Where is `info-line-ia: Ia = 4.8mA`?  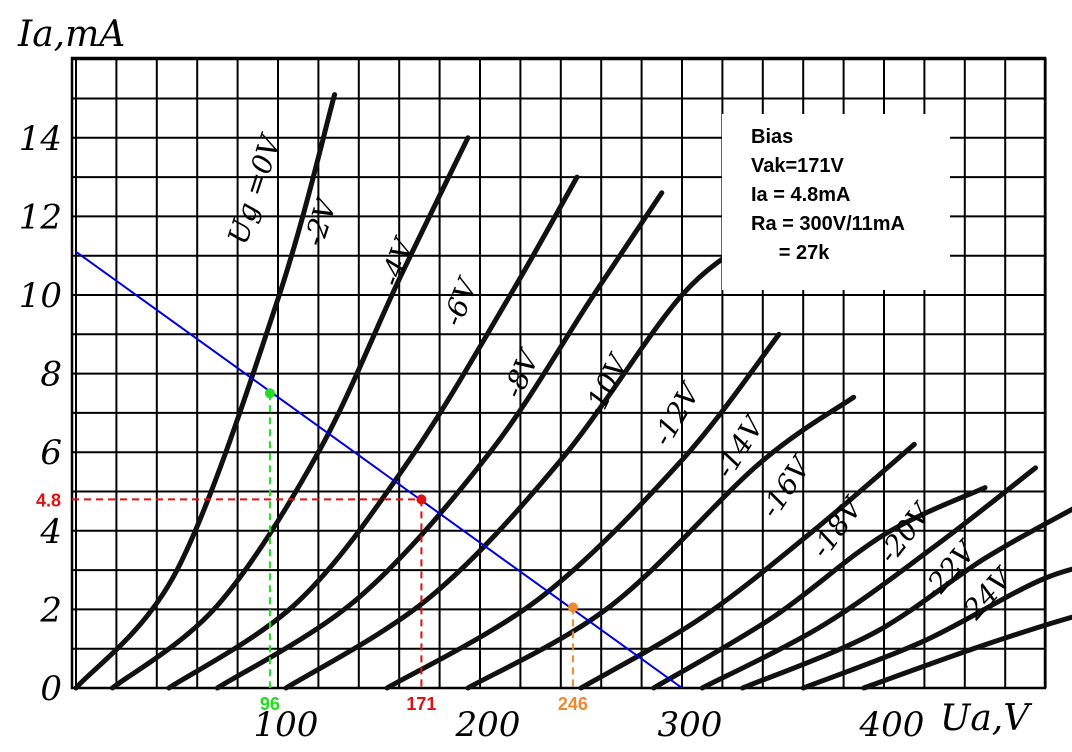 info-line-ia: Ia = 4.8mA is located at coordinates (801, 195).